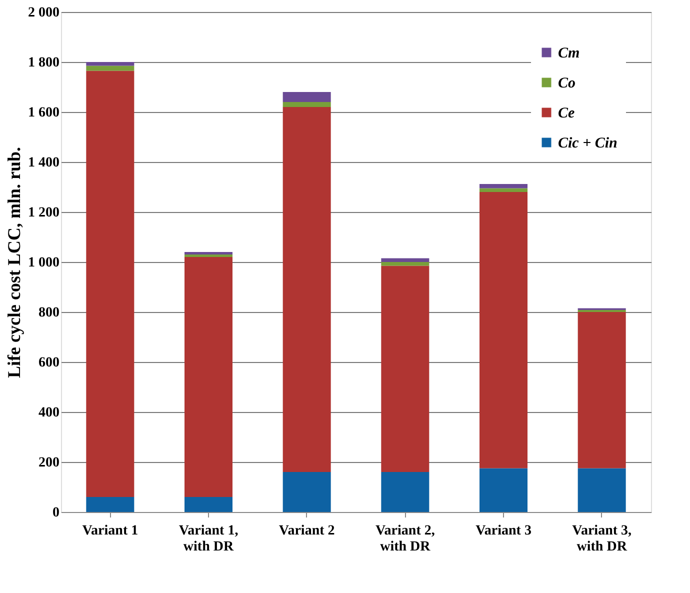 The width and height of the screenshot is (690, 593). Describe the element at coordinates (208, 539) in the screenshot. I see `x-tick-label: Variant 1, with DR` at that location.